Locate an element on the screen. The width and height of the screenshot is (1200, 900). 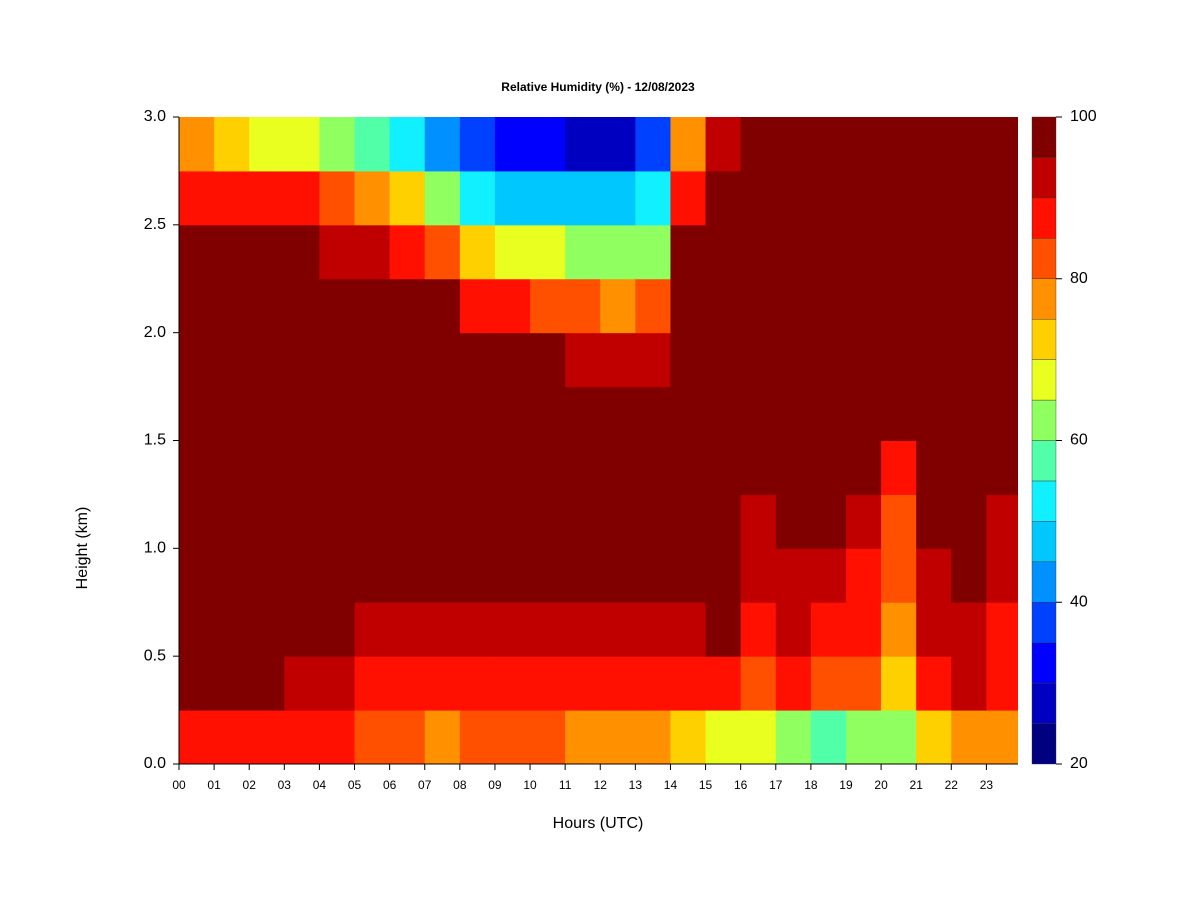
colorbar-tick-label: 80 is located at coordinates (1079, 278).